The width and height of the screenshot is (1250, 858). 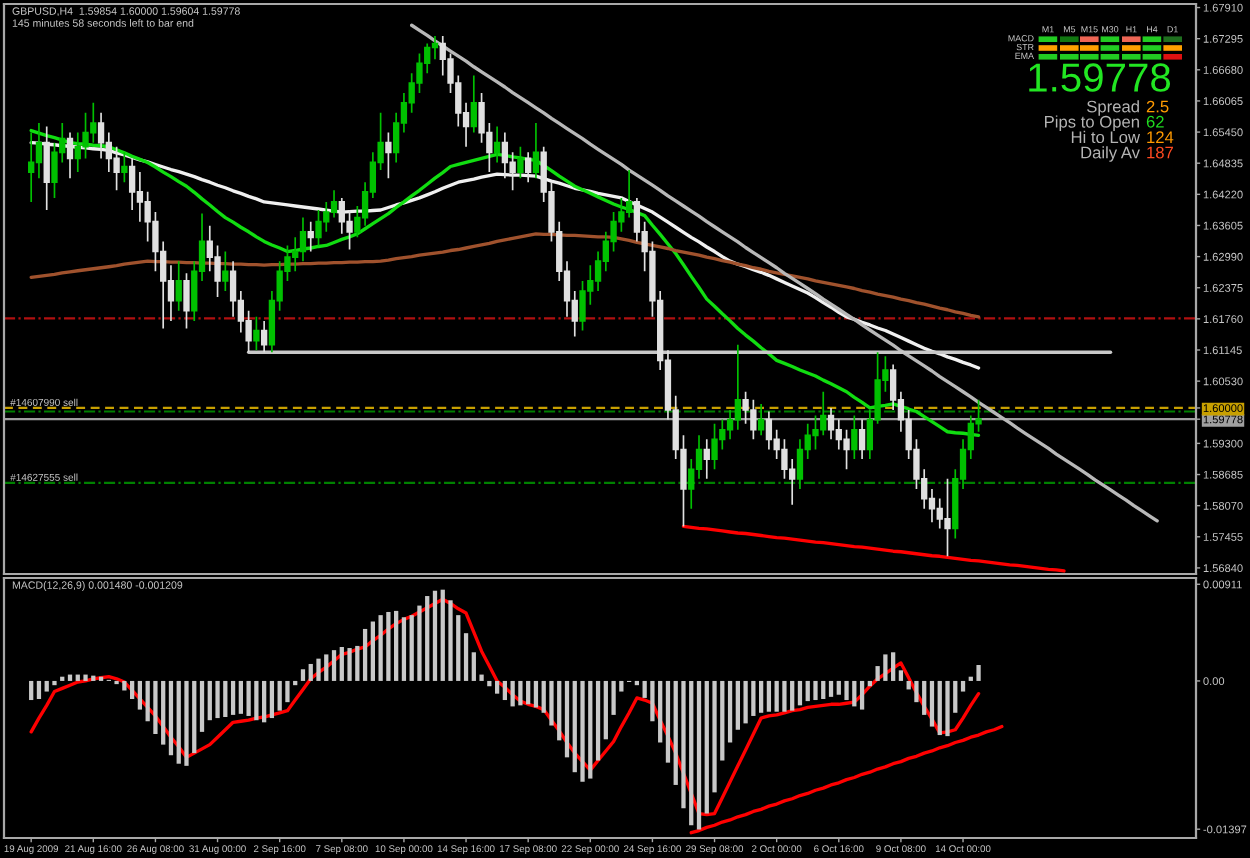 What do you see at coordinates (1157, 106) in the screenshot?
I see `annotation: 2.5` at bounding box center [1157, 106].